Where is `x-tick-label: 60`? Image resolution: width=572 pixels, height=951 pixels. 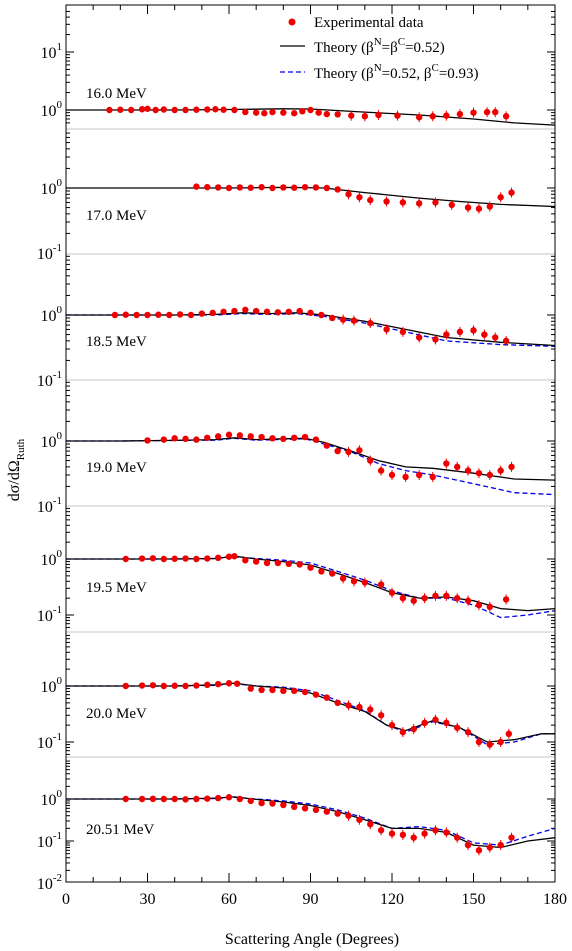 x-tick-label: 60 is located at coordinates (229, 899).